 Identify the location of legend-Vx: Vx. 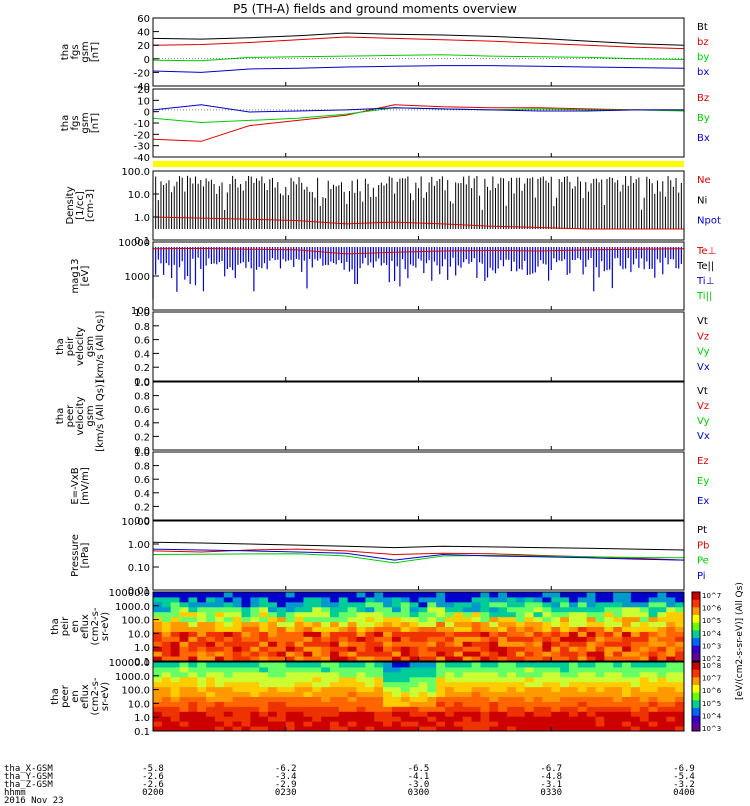
(703, 367).